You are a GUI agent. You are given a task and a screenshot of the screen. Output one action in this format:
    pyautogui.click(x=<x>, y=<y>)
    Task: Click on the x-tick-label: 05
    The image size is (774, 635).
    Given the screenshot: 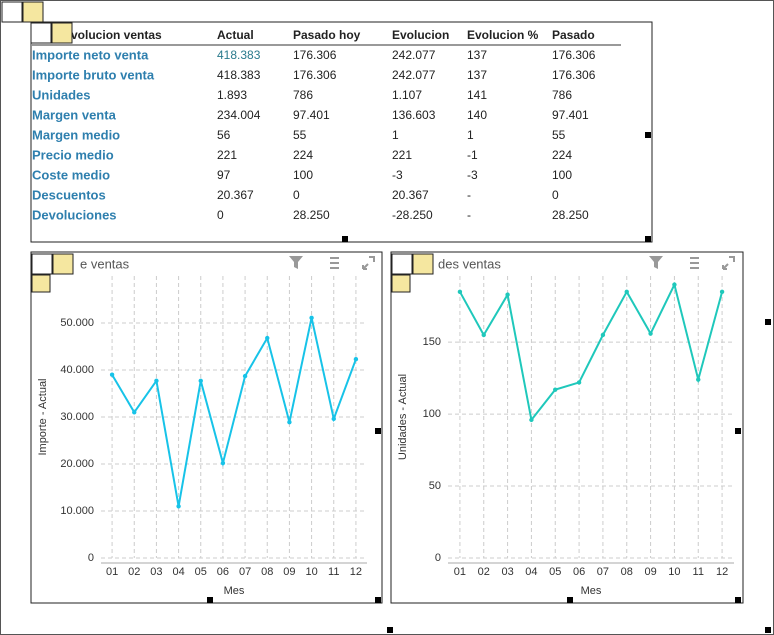 What is the action you would take?
    pyautogui.click(x=555, y=572)
    